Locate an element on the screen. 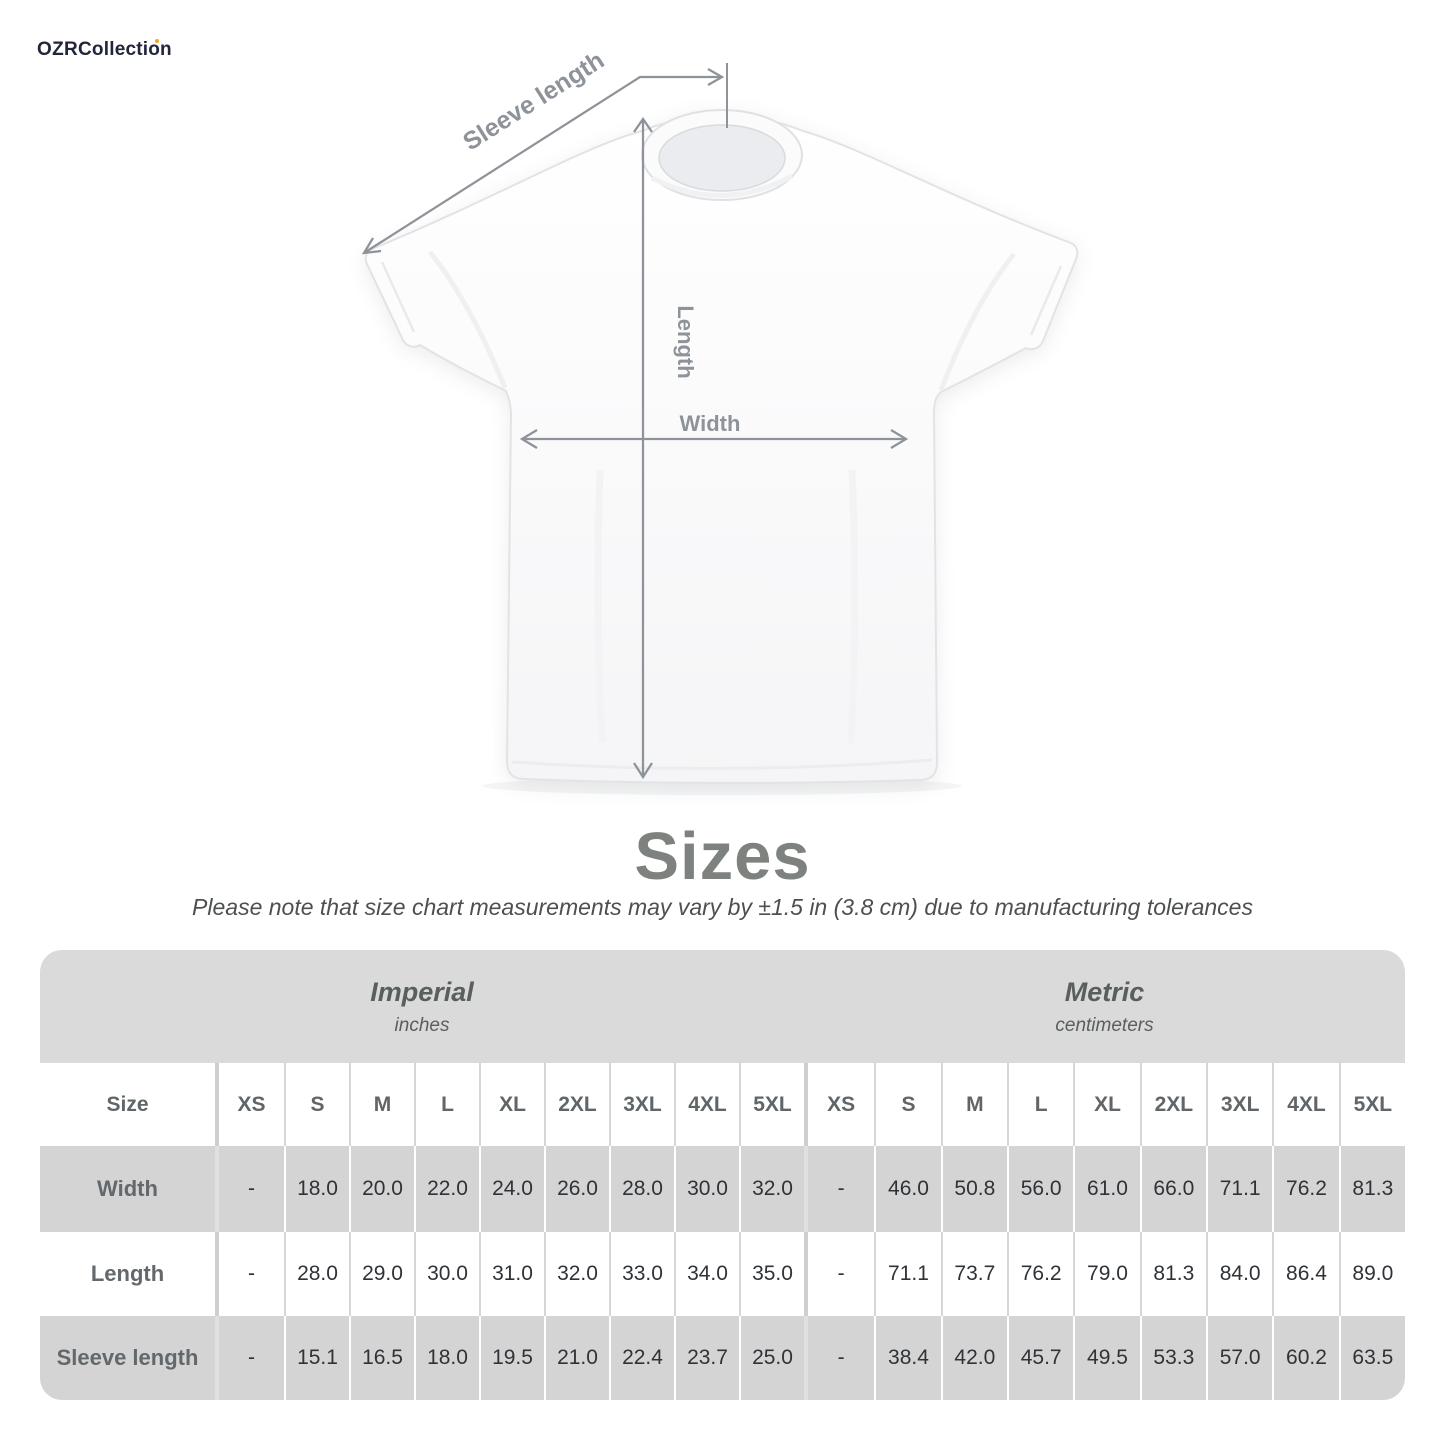 Image resolution: width=1445 pixels, height=1445 pixels. size-col-header: 5XL is located at coordinates (771, 1104).